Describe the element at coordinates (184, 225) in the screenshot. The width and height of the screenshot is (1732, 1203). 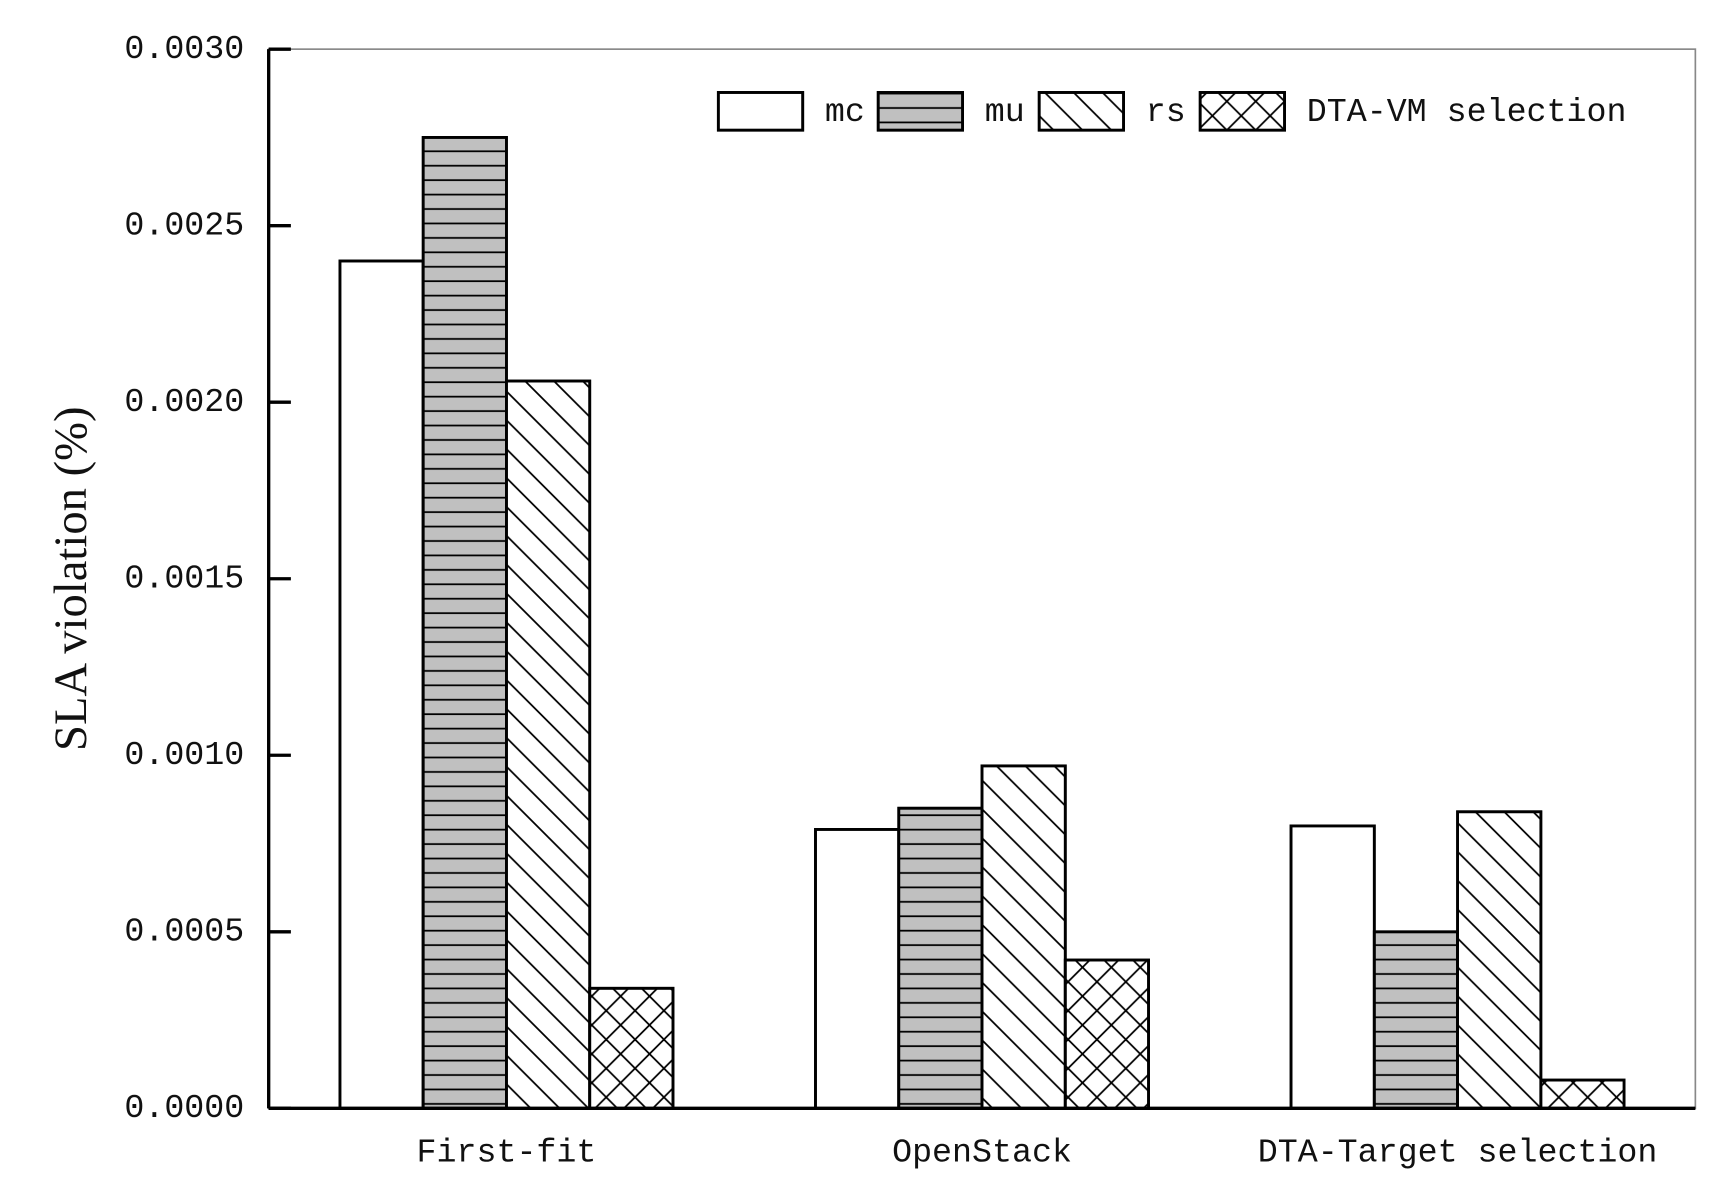
I see `y-tick-label: 0.0025` at that location.